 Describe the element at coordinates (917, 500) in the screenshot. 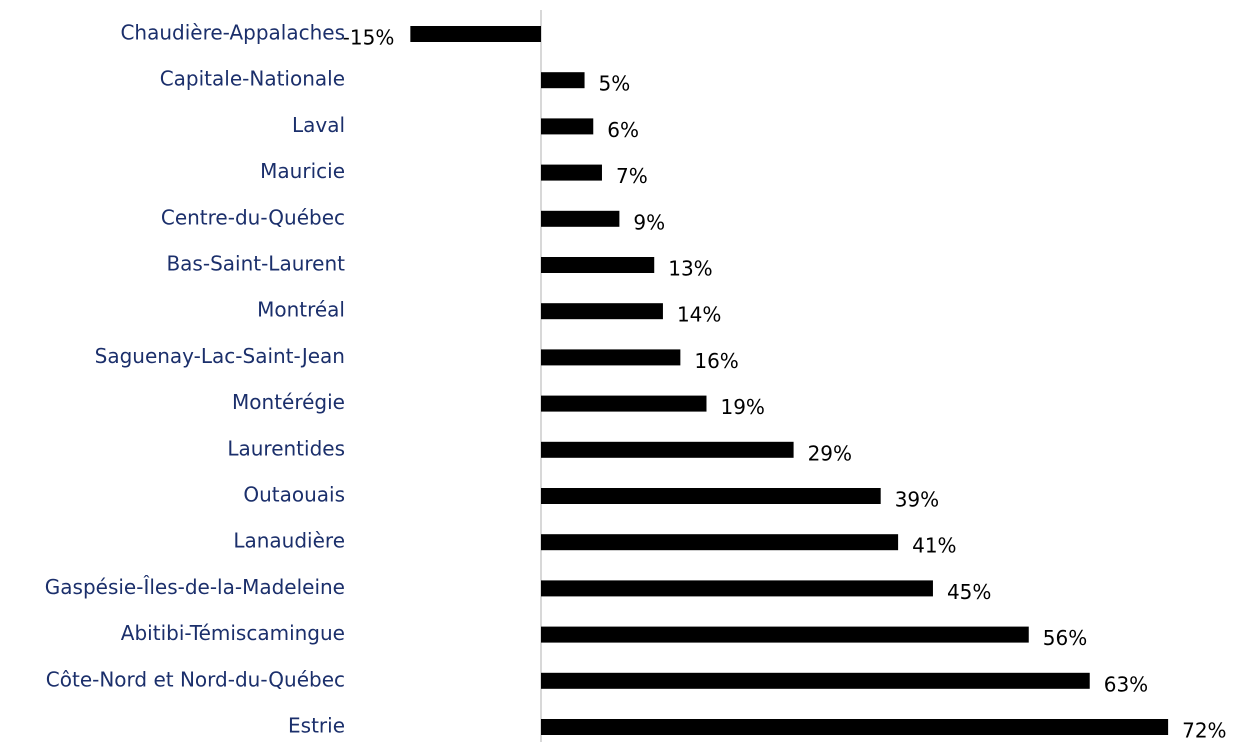

I see `value-label: 39%` at that location.